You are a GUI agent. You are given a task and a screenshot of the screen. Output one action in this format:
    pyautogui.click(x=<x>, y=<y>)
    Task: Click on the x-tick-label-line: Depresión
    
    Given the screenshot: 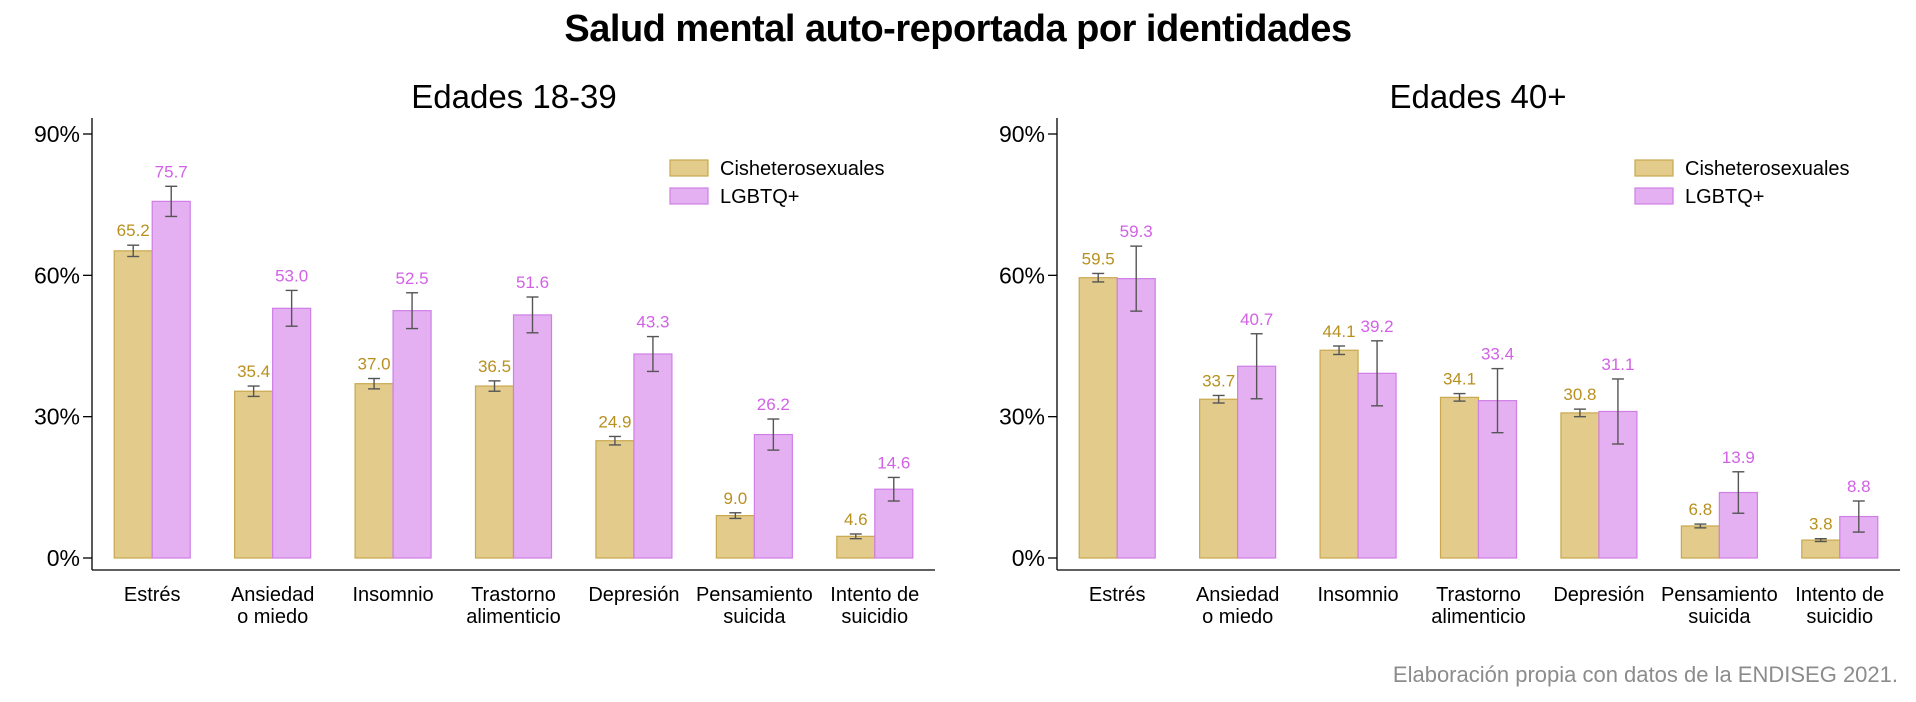 What is the action you would take?
    pyautogui.click(x=633, y=595)
    